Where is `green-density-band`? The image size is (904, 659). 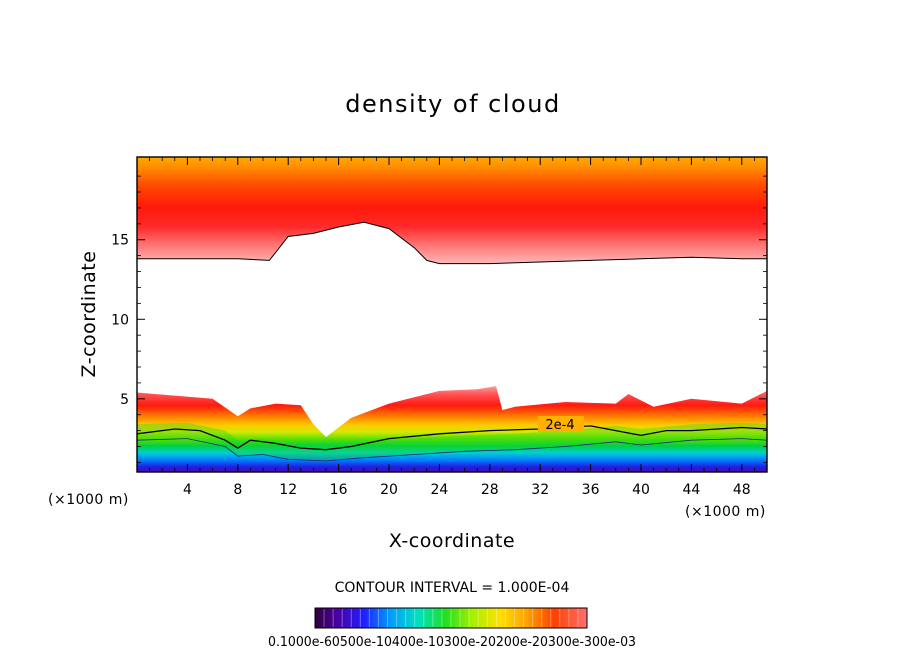 green-density-band is located at coordinates (452, 441).